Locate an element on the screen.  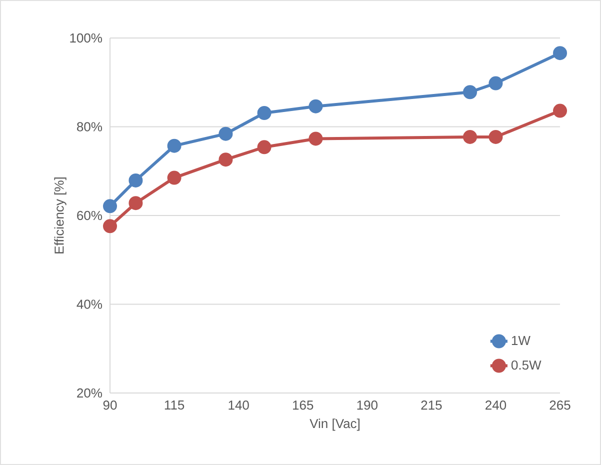
y-tick-label: 80% is located at coordinates (89, 127).